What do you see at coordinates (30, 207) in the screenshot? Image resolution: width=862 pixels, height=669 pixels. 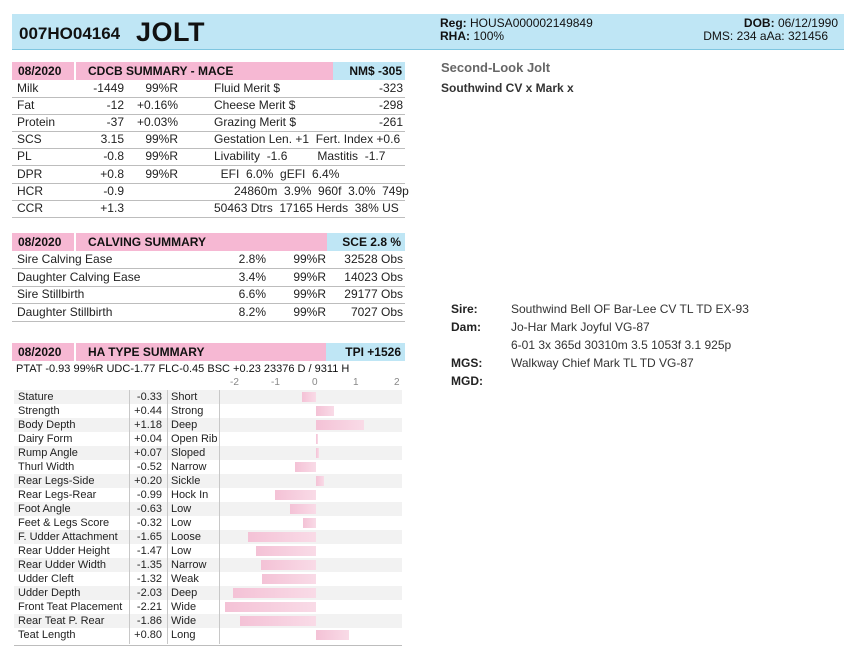 I see `cdcb-trait-label: CCR` at bounding box center [30, 207].